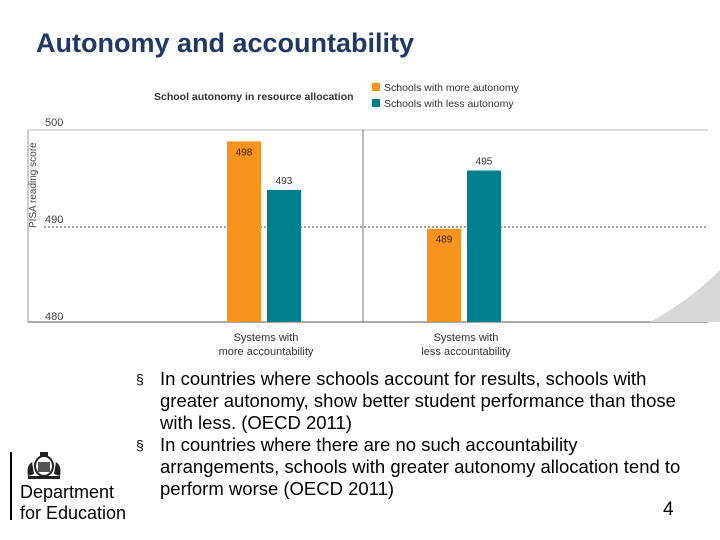  What do you see at coordinates (466, 352) in the screenshot?
I see `x-category-label: less accountability` at bounding box center [466, 352].